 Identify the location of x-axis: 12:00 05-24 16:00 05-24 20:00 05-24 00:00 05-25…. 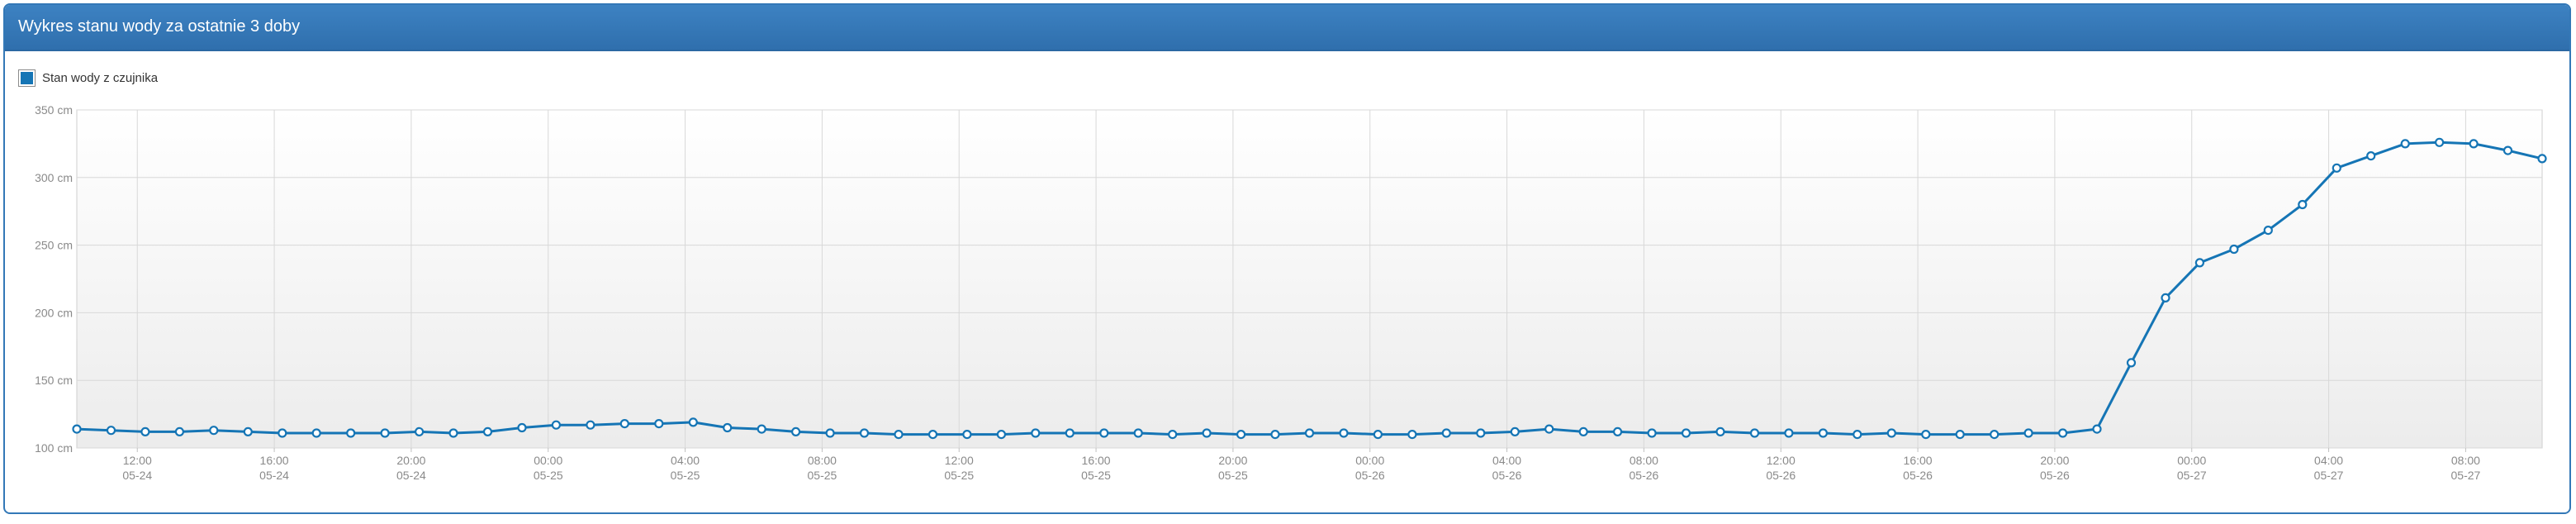
(1301, 465).